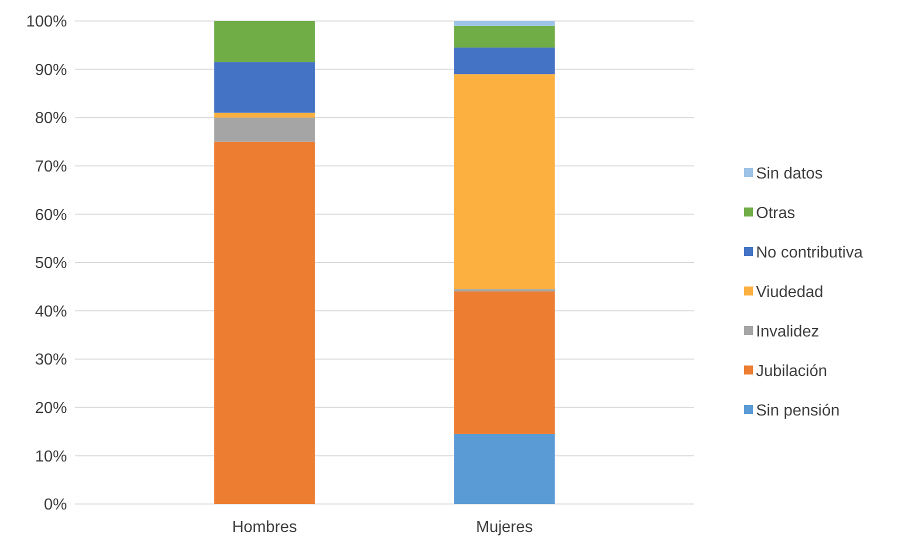 The height and width of the screenshot is (549, 924). I want to click on y-tick-label: 90%, so click(50, 70).